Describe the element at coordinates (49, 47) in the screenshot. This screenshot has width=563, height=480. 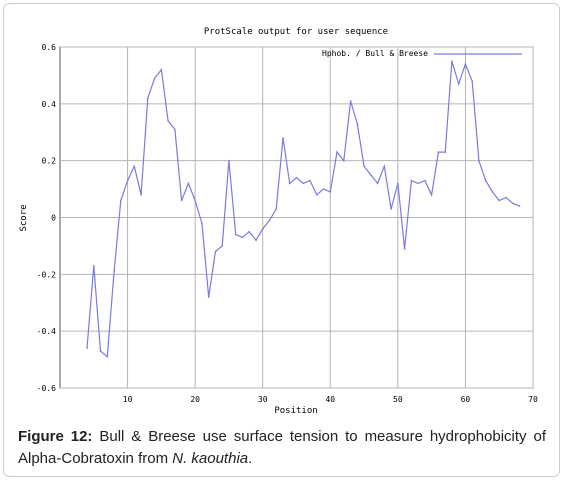
I see `y-tick-label: 0.6` at that location.